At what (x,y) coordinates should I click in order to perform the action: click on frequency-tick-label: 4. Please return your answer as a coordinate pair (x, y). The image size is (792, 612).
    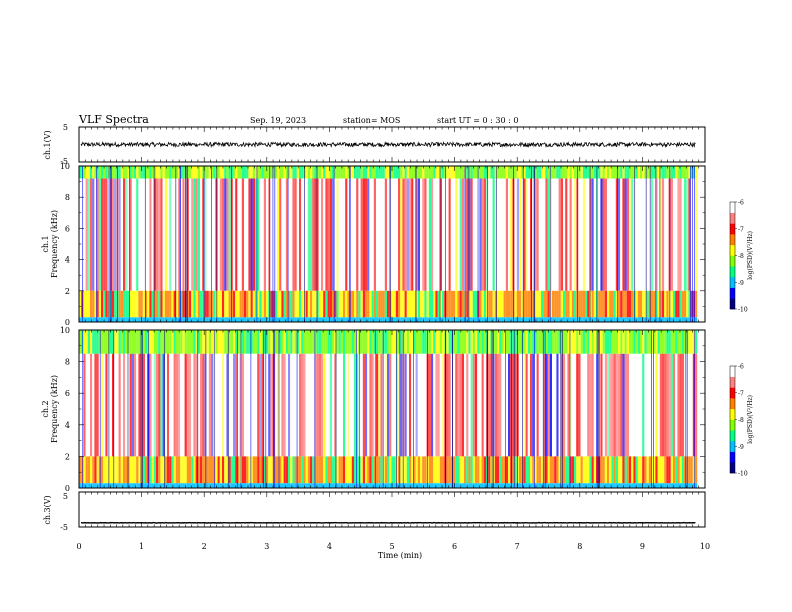
    Looking at the image, I should click on (67, 425).